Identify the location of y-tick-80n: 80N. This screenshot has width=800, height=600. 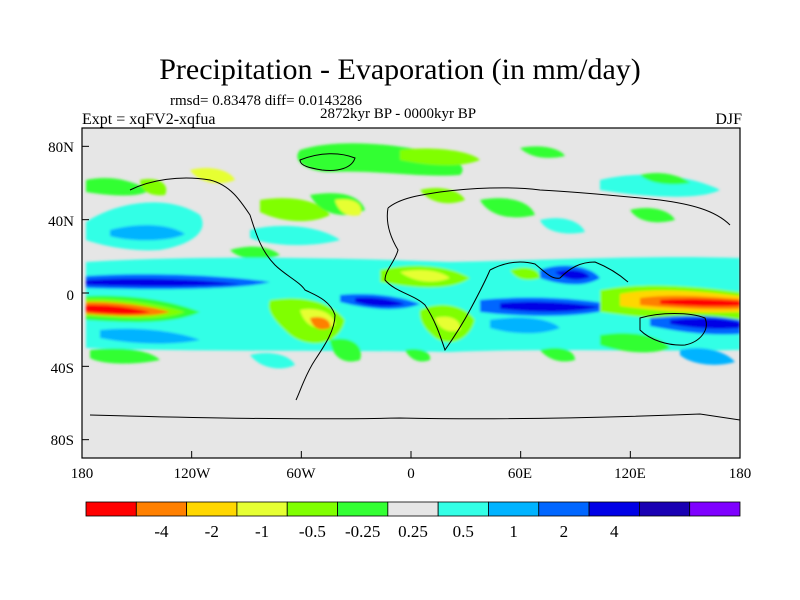
(61, 148).